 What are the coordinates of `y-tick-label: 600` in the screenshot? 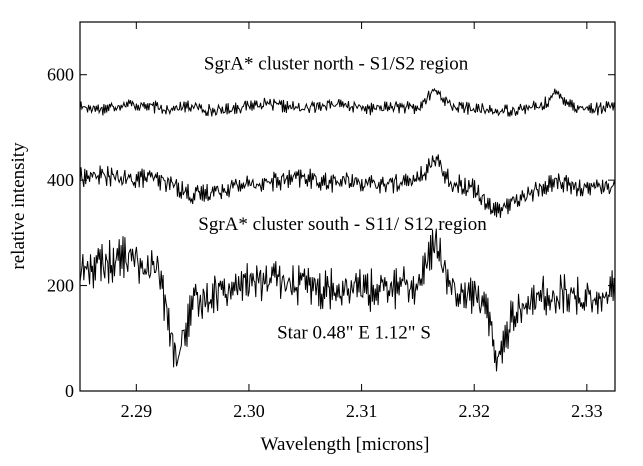 It's located at (60, 75).